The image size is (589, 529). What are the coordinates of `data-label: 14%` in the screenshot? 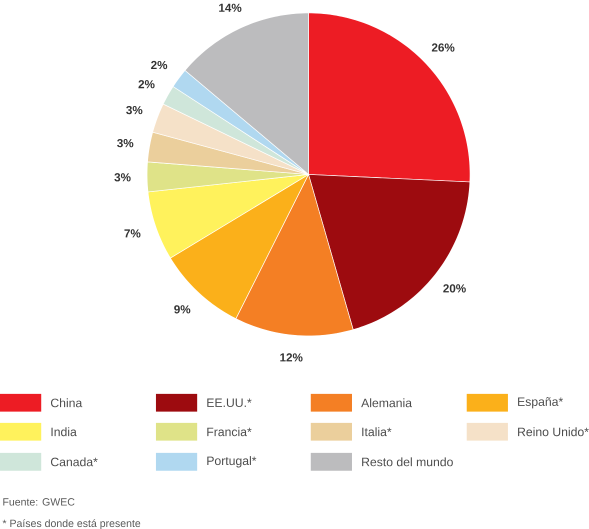 It's located at (230, 8).